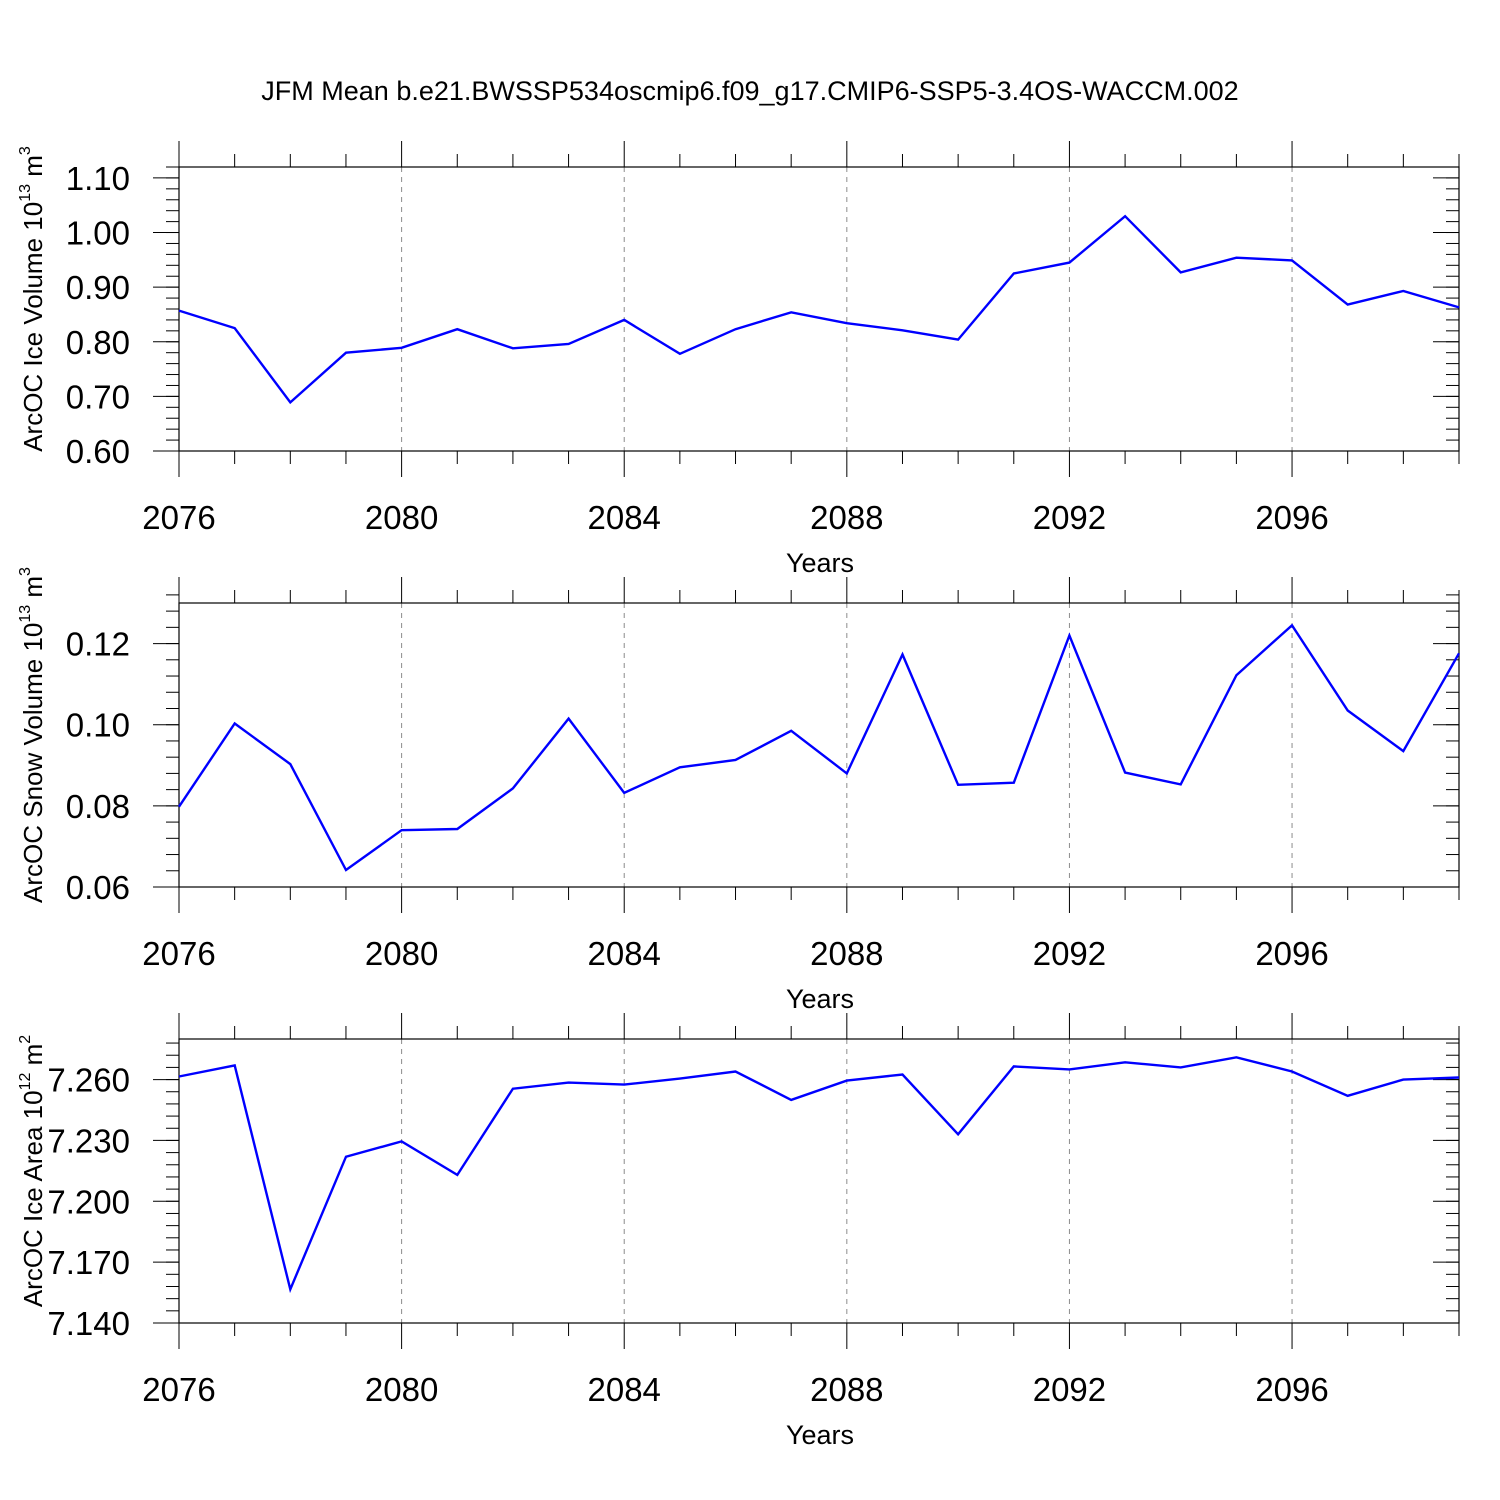 The image size is (1500, 1500). What do you see at coordinates (98, 806) in the screenshot?
I see `y-tick-label: 0.08` at bounding box center [98, 806].